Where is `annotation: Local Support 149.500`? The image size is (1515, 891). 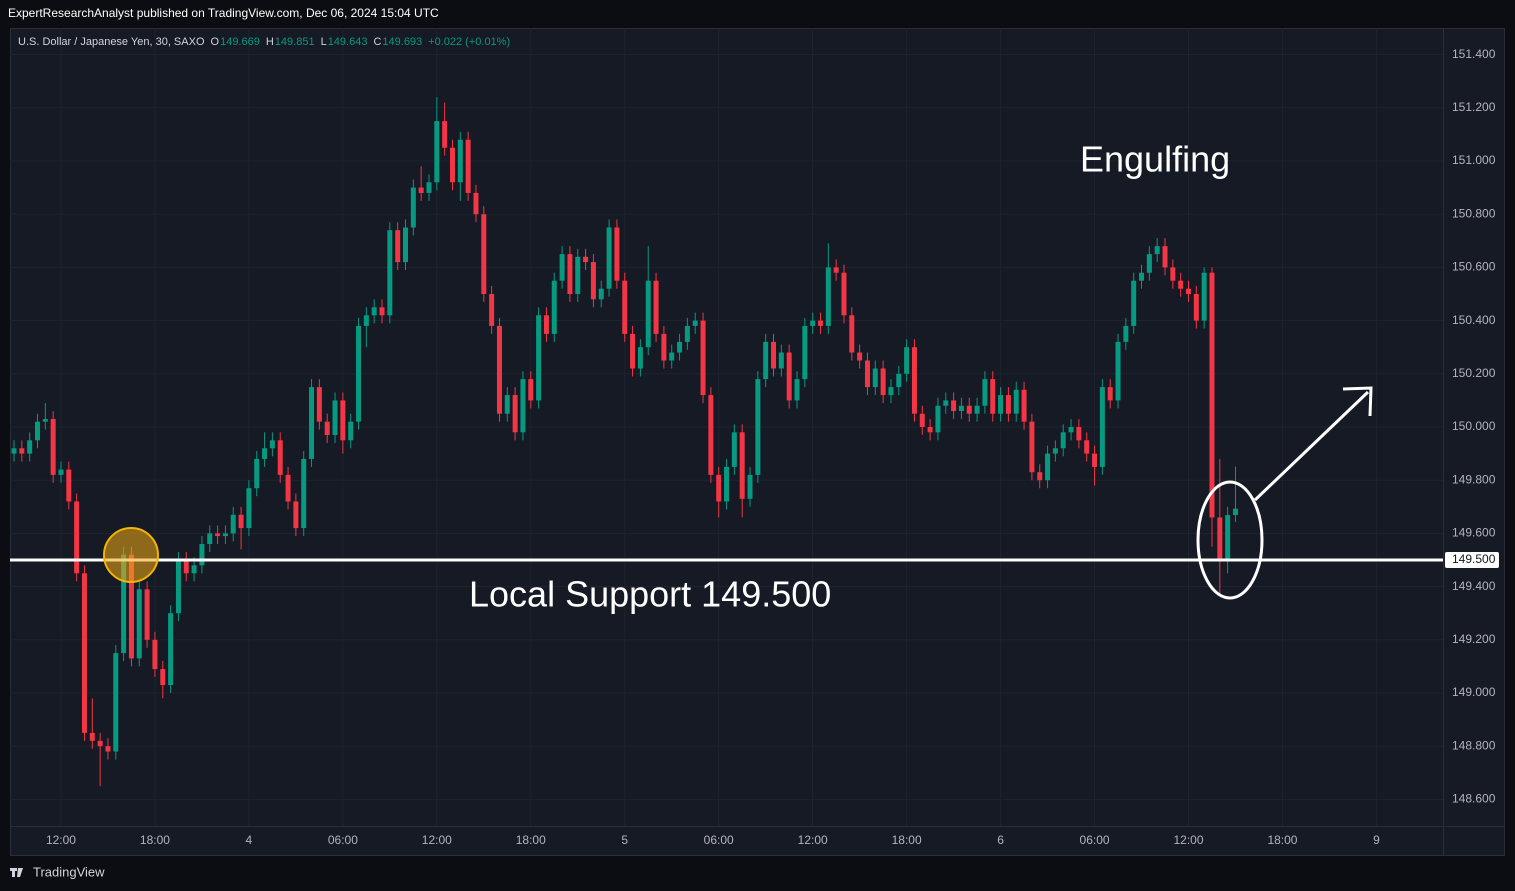 annotation: Local Support 149.500 is located at coordinates (650, 594).